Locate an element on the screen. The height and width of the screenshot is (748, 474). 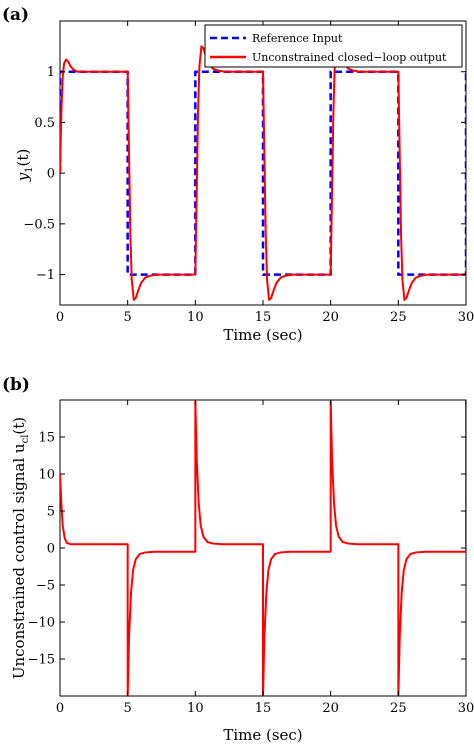
plot-a-xtick-label: 25 is located at coordinates (398, 317).